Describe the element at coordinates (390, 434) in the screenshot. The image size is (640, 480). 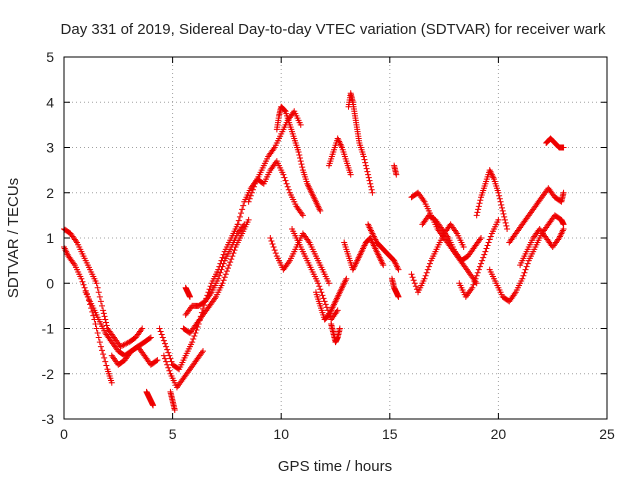
I see `x-tick-label: 15` at that location.